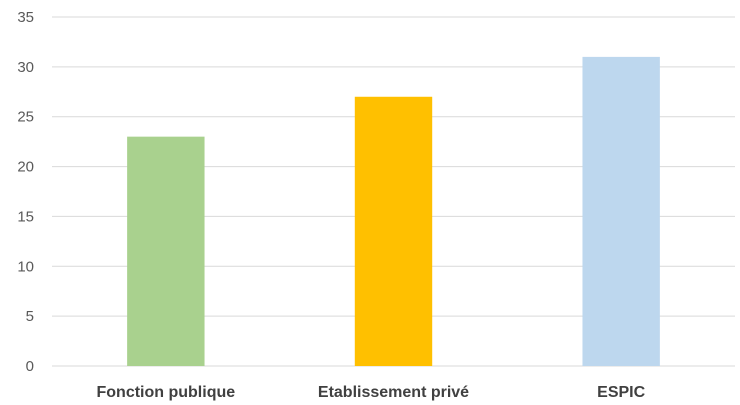  I want to click on y-tick-label: 5, so click(30, 316).